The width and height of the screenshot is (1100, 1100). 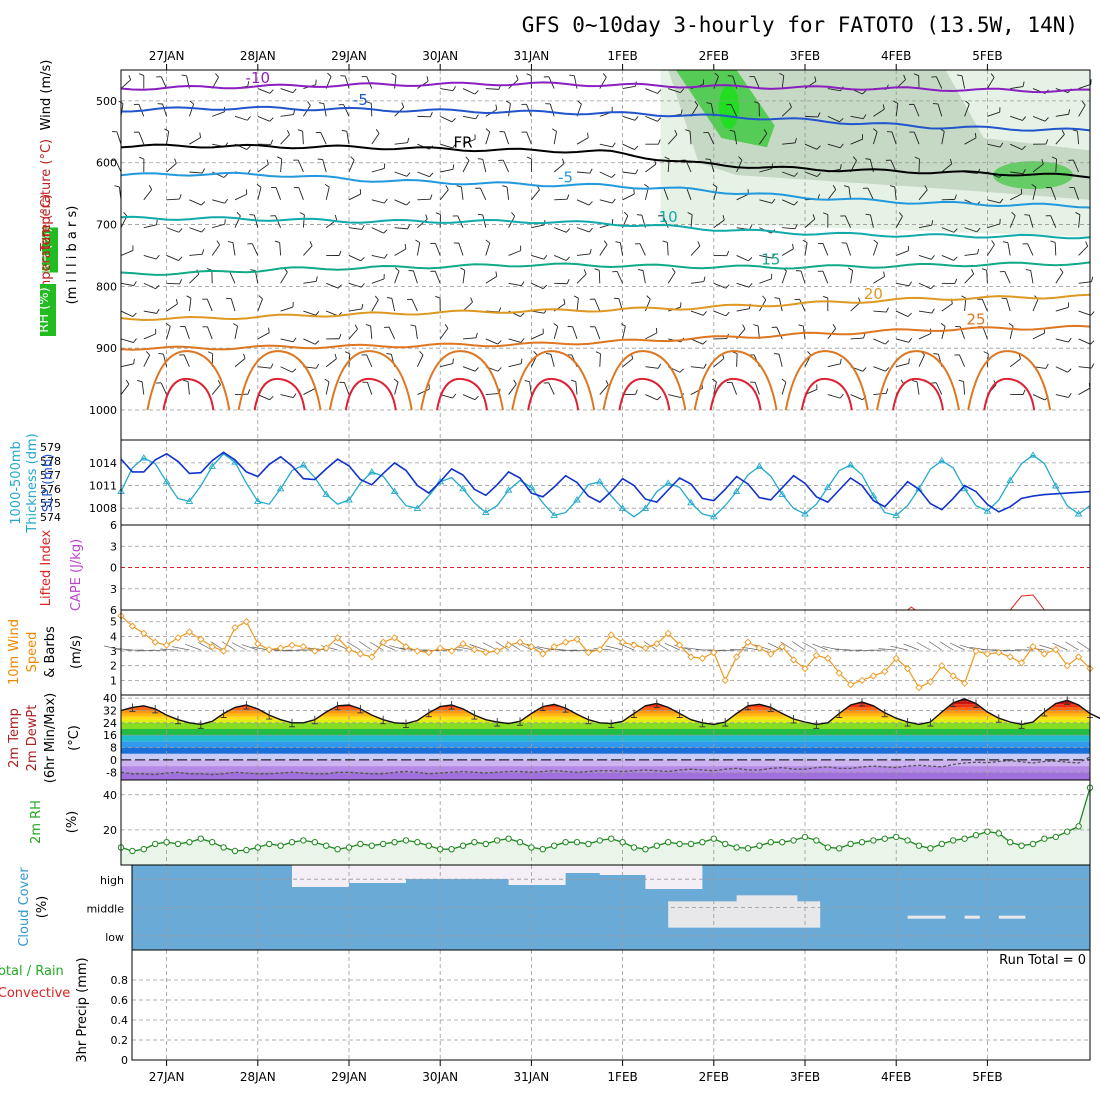 I want to click on axis-label: (°C), so click(x=74, y=738).